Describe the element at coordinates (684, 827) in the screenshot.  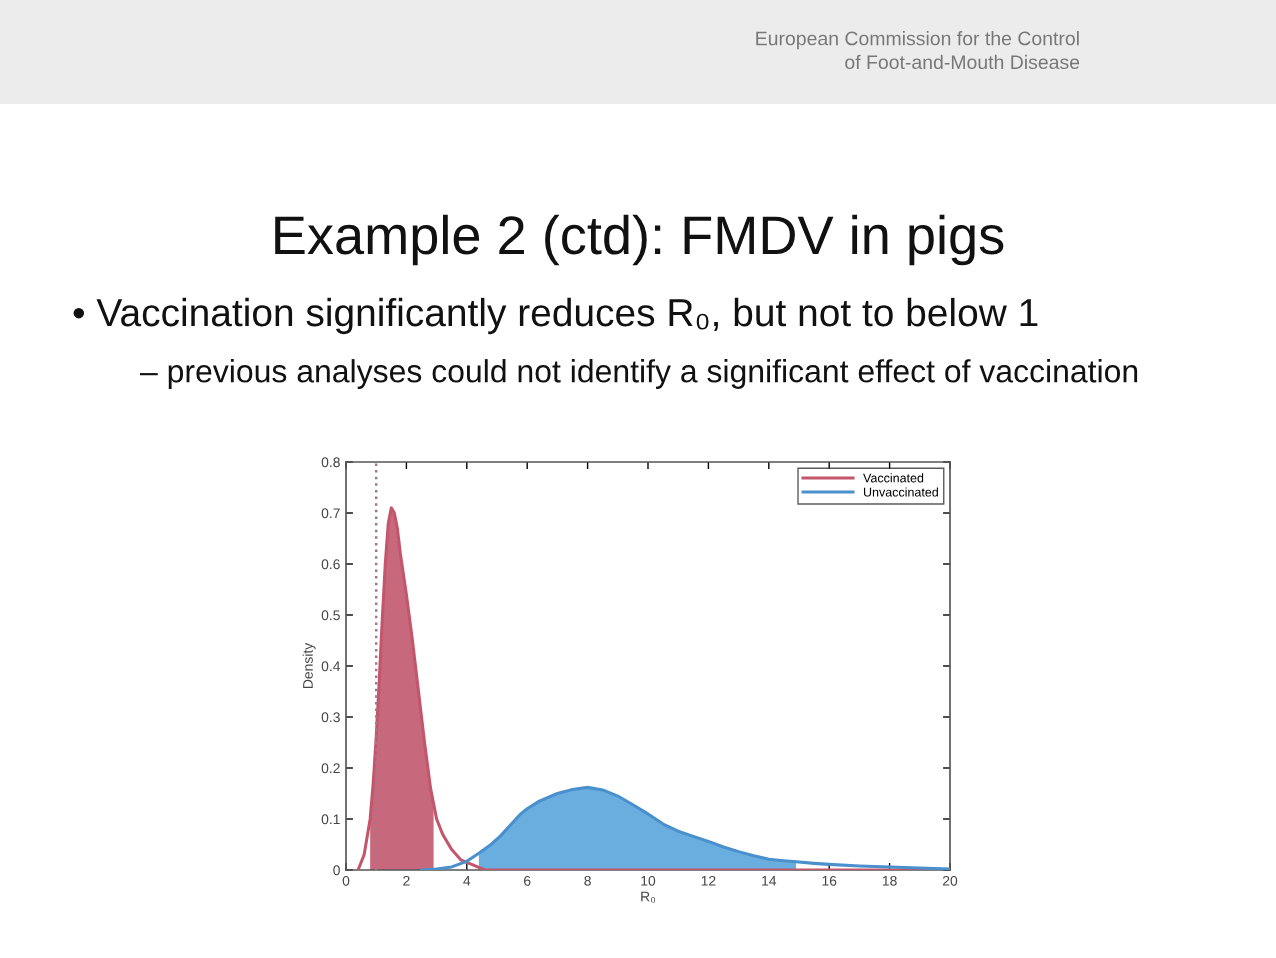
I see `line-series` at that location.